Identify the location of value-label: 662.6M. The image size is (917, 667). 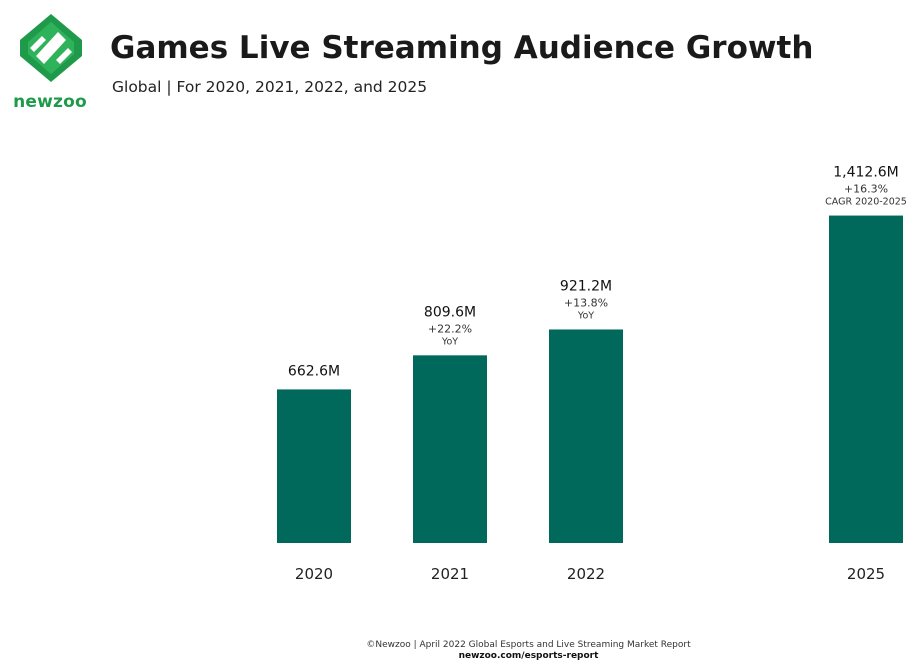
(314, 371).